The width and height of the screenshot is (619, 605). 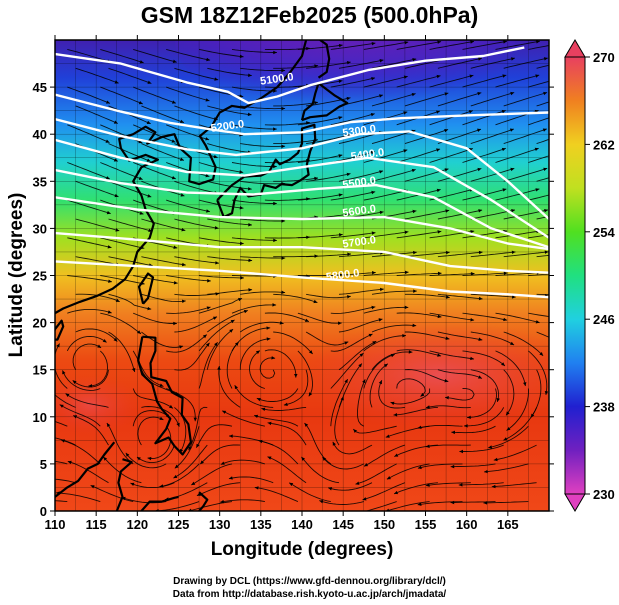 I want to click on colorbar-tick-label: 246, so click(x=604, y=319).